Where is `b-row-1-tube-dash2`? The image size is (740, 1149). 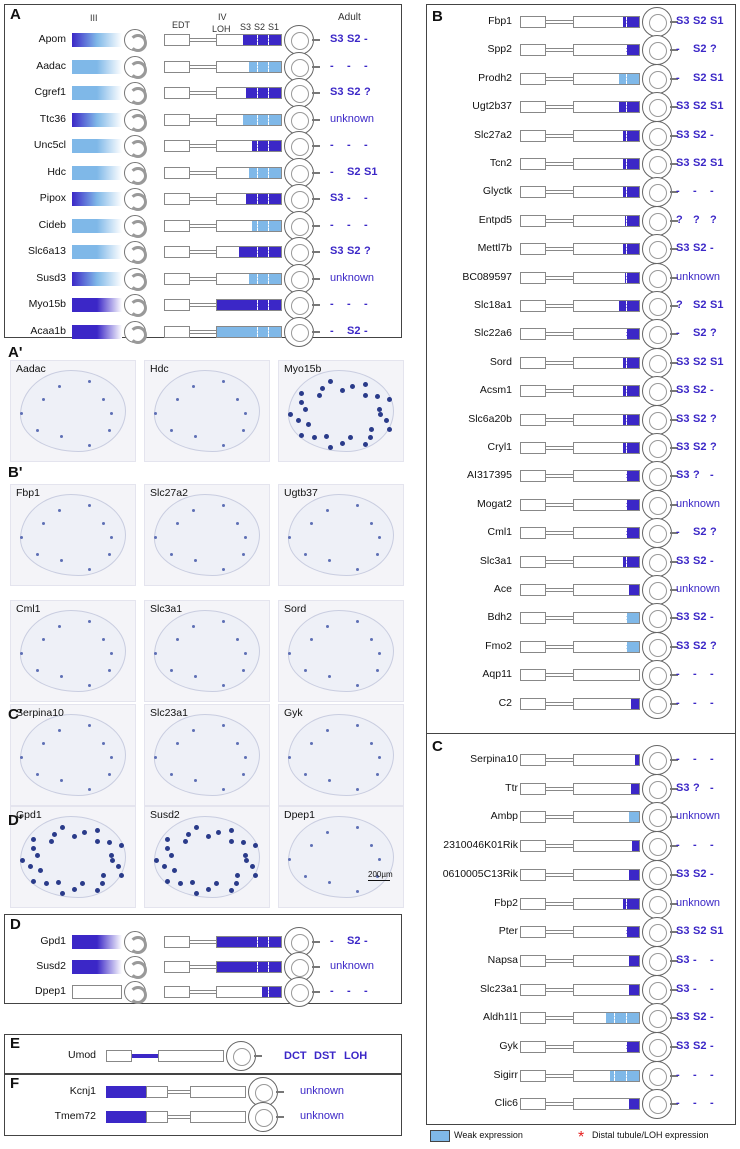
b-row-1-tube-dash2 is located at coordinates (626, 50).